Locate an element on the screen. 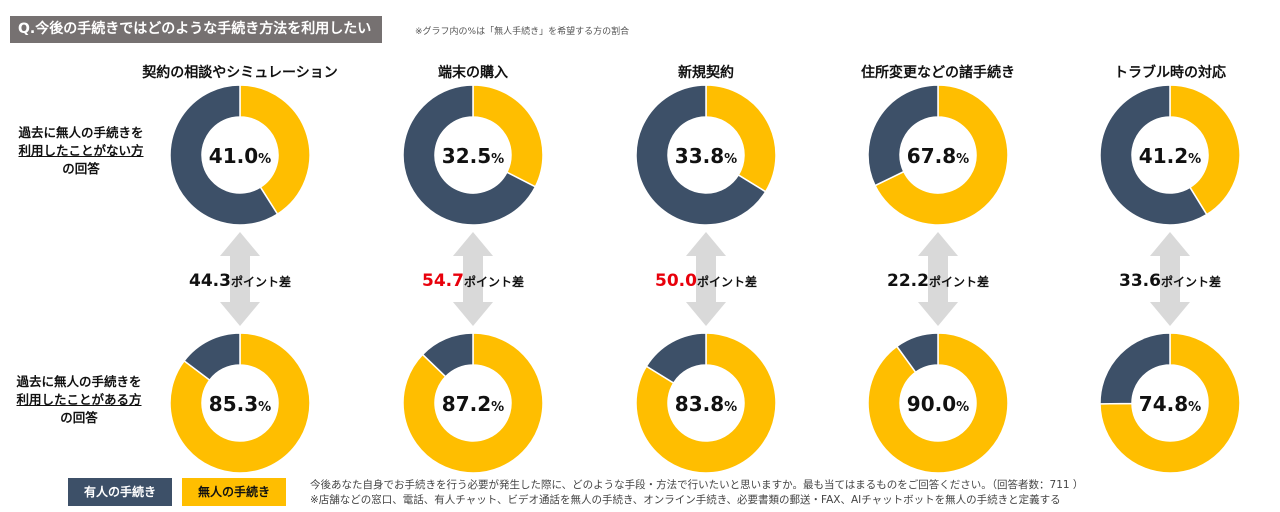  category-title: 端末の購入 is located at coordinates (473, 73).